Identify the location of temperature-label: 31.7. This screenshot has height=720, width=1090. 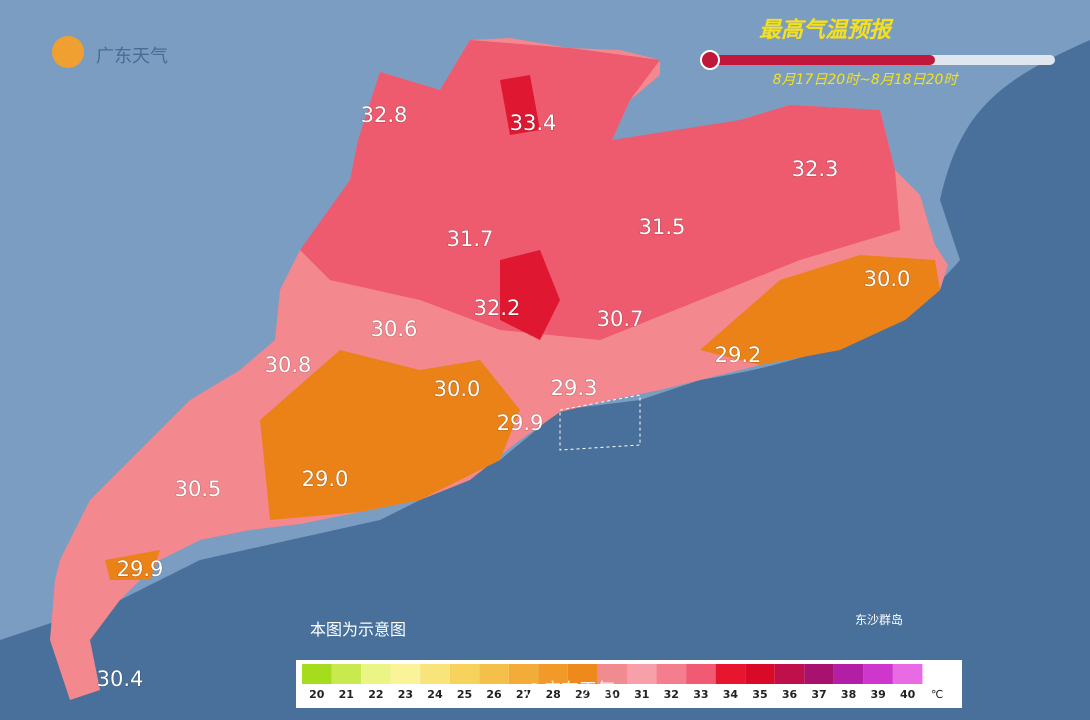
(470, 239).